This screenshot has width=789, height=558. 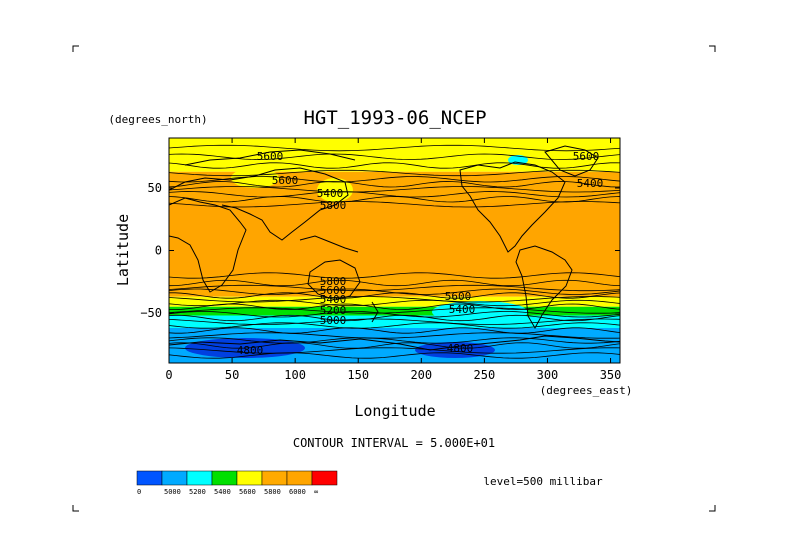 What do you see at coordinates (297, 492) in the screenshot?
I see `colorbar-label: 6000` at bounding box center [297, 492].